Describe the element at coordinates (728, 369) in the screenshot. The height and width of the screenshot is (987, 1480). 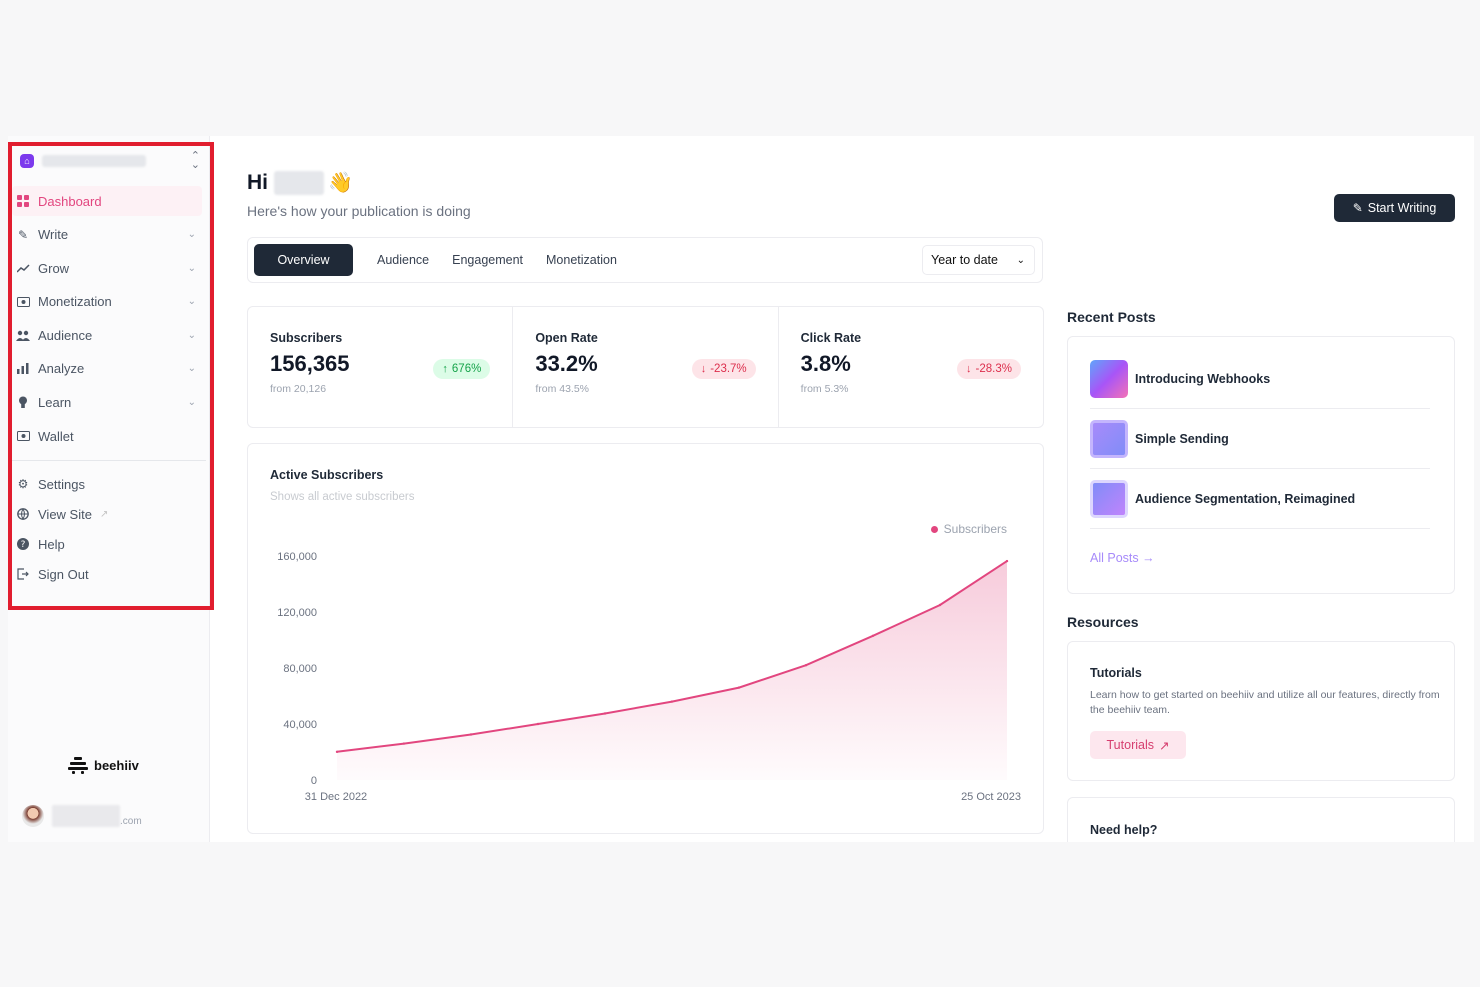
I see `stat-change: -23.7%` at that location.